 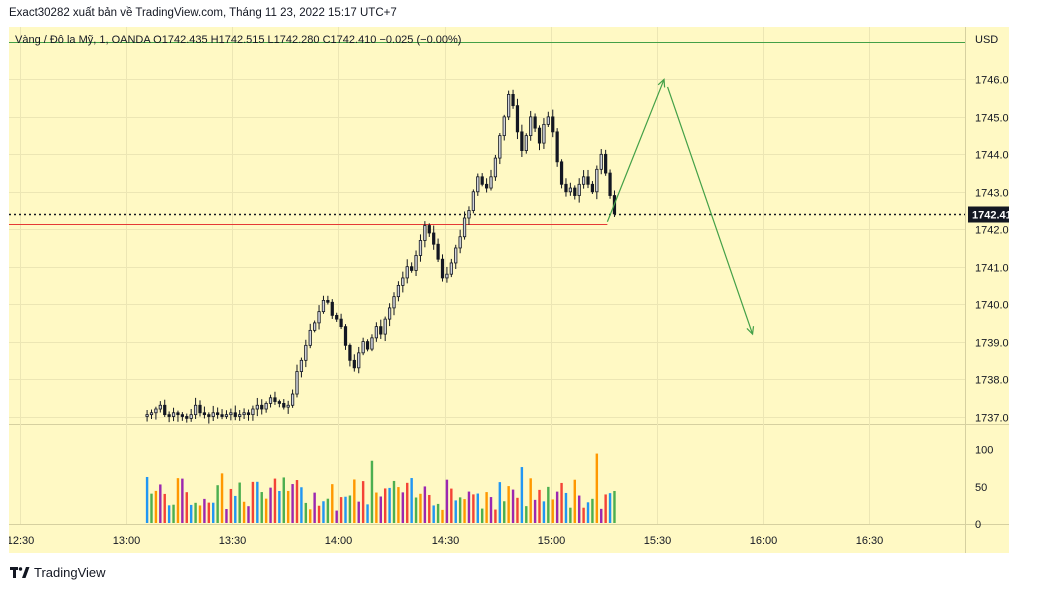 I want to click on time-tick-label: 13:30, so click(x=233, y=541).